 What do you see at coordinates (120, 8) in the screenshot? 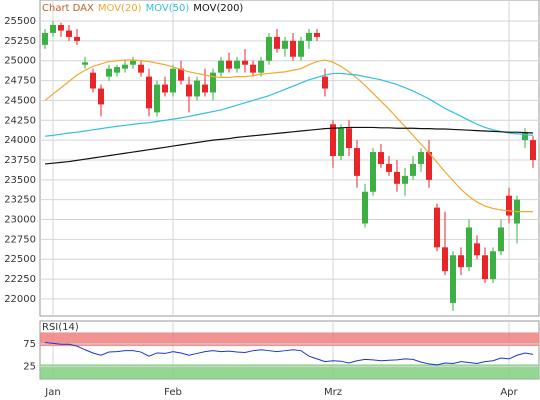
I see `legend-entry: MOV(20)` at bounding box center [120, 8].